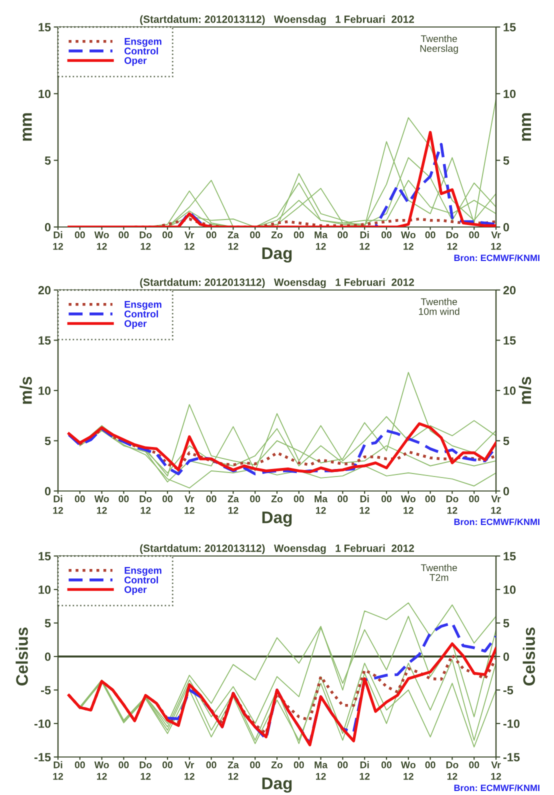  What do you see at coordinates (529, 657) in the screenshot?
I see `y2-axis-title: Celsius` at bounding box center [529, 657].